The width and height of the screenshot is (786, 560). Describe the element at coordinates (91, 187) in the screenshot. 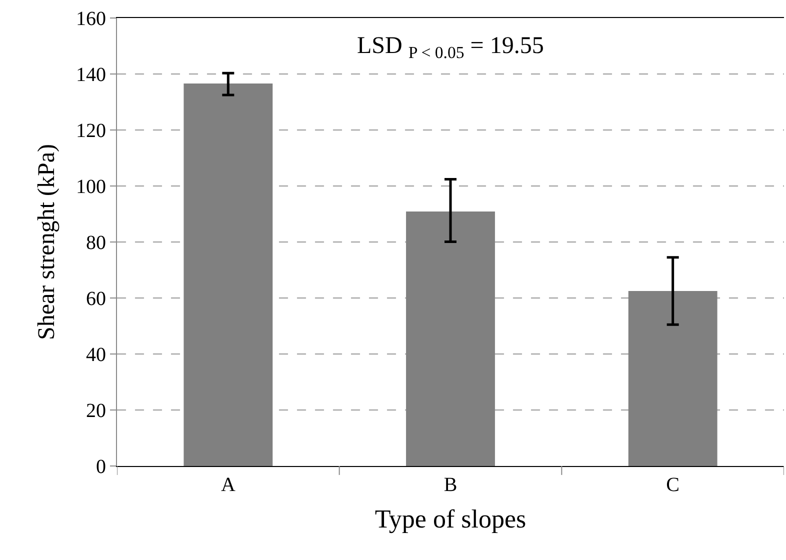

I see `y-tick-label: 100` at that location.